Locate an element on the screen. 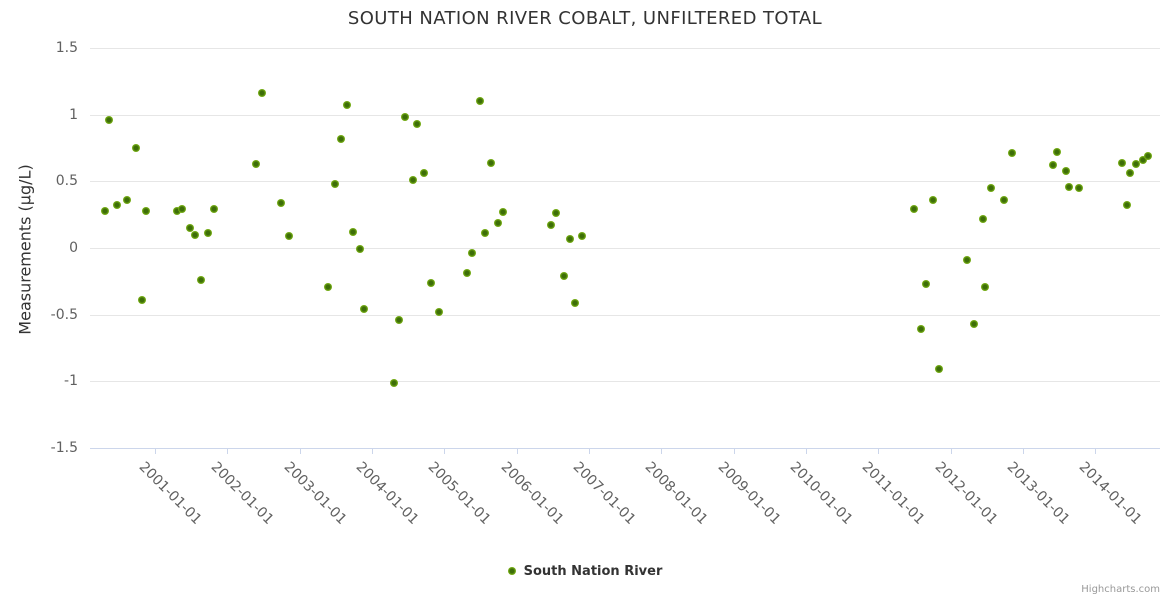 This screenshot has height=600, width=1170. x-axis-tick-label: 2013-01-01 is located at coordinates (1038, 493).